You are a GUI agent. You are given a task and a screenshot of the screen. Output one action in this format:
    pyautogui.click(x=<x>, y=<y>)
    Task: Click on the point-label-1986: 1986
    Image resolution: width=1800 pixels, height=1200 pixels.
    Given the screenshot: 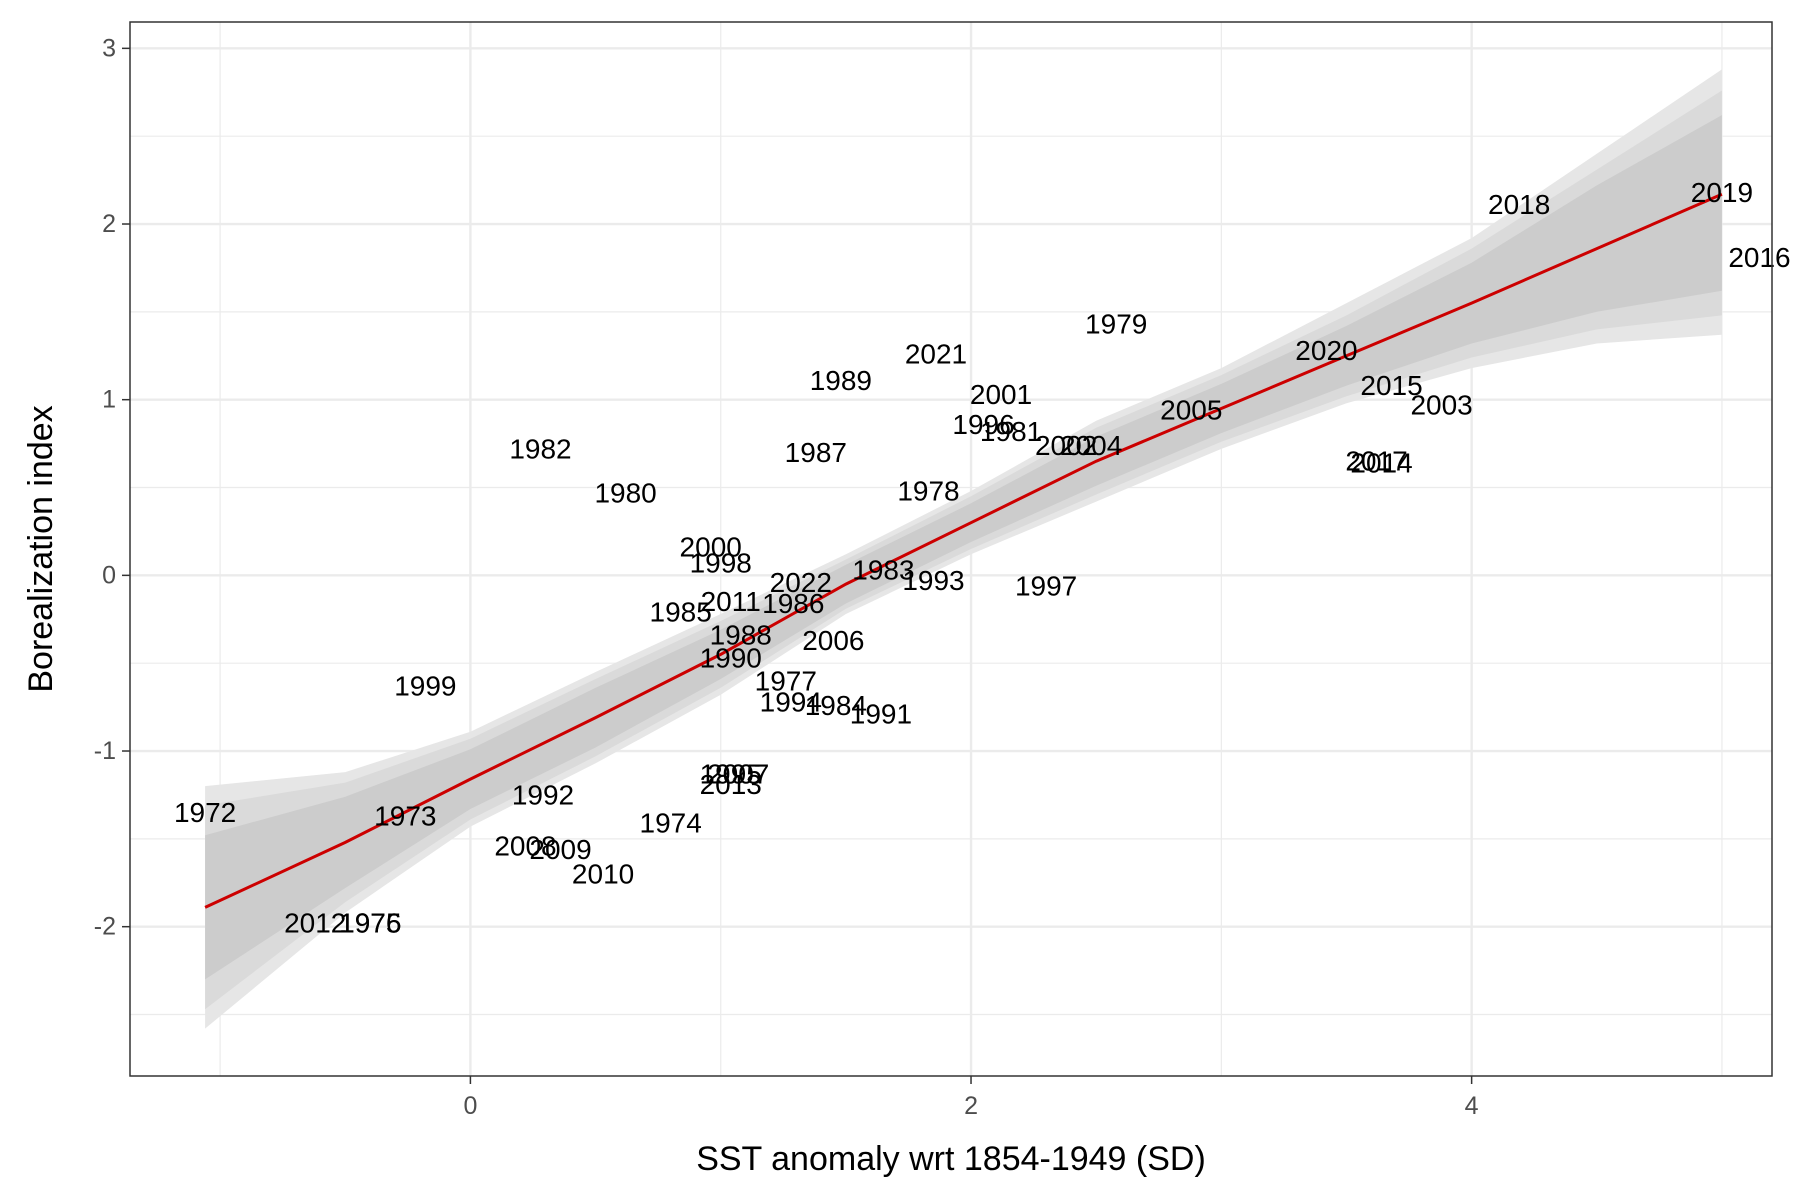 What is the action you would take?
    pyautogui.click(x=793, y=603)
    